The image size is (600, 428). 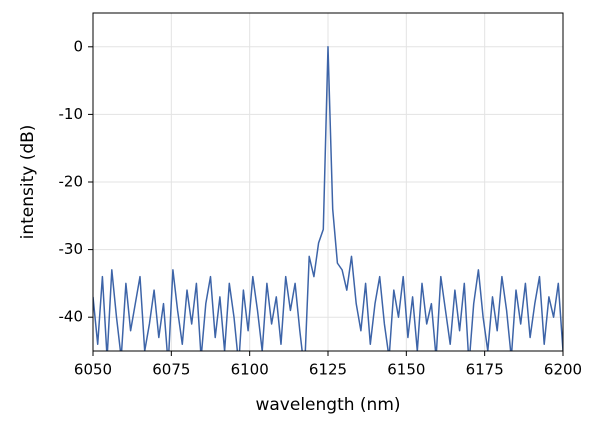 I want to click on x-tick-label: 6200, so click(x=563, y=370).